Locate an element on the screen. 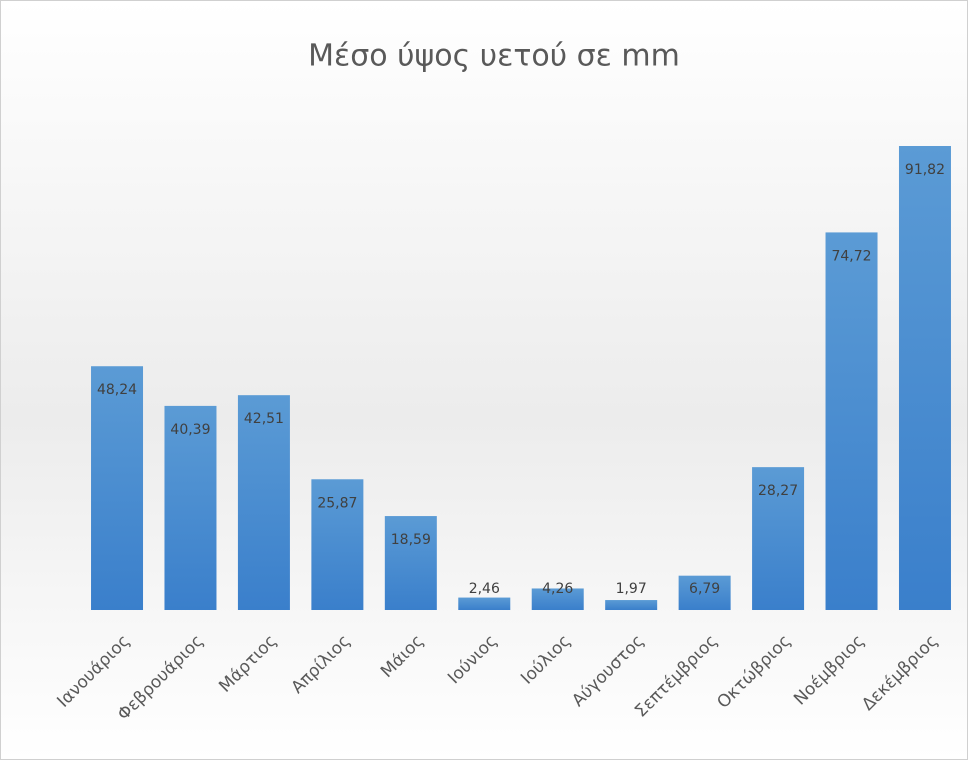 This screenshot has width=969, height=761. value-label: 6,79 is located at coordinates (704, 589).